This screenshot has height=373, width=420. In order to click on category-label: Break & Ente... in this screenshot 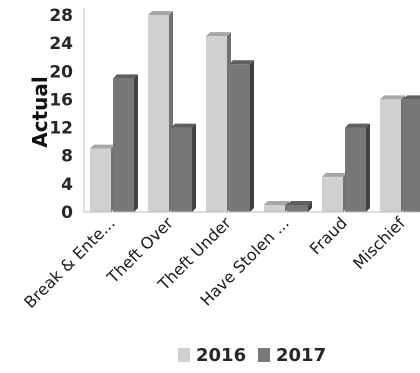, I will do `click(69, 262)`.